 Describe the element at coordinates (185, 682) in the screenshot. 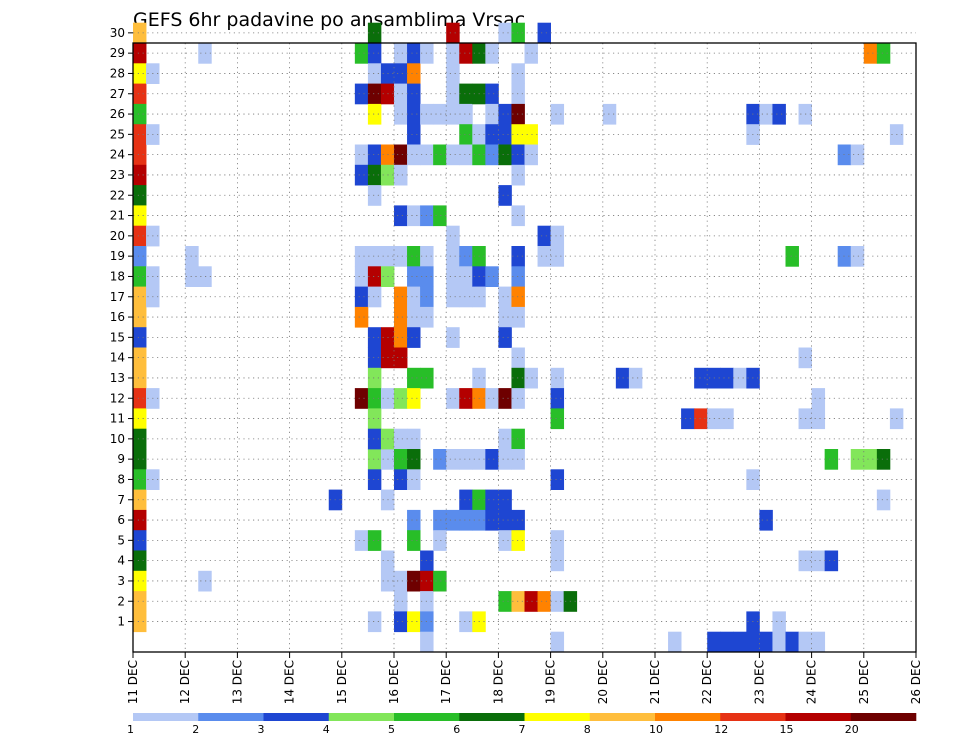

I see `x-tick-label: 12 DEC` at that location.